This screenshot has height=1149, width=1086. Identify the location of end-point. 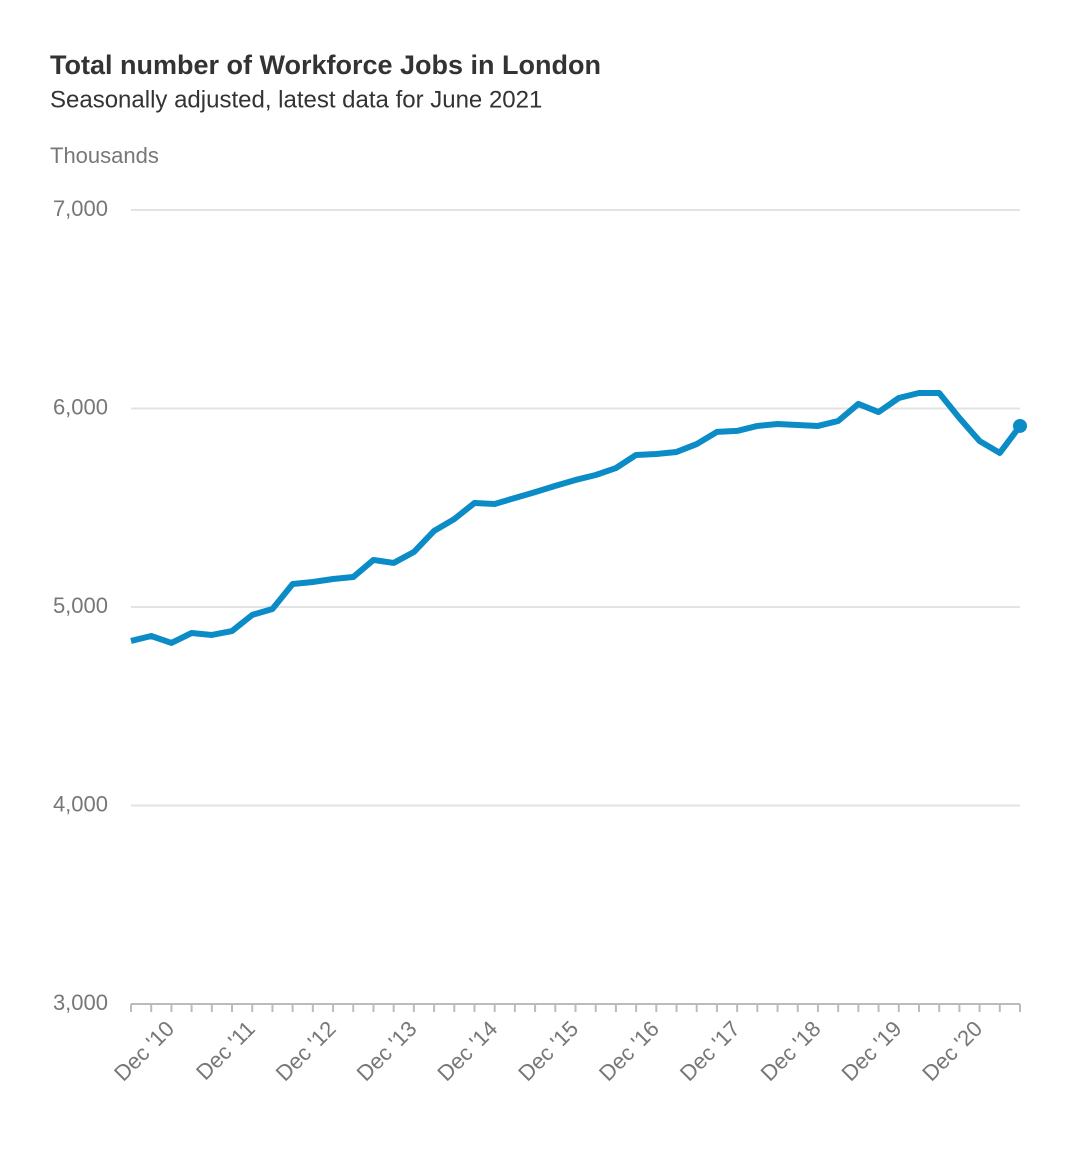
(1020, 425).